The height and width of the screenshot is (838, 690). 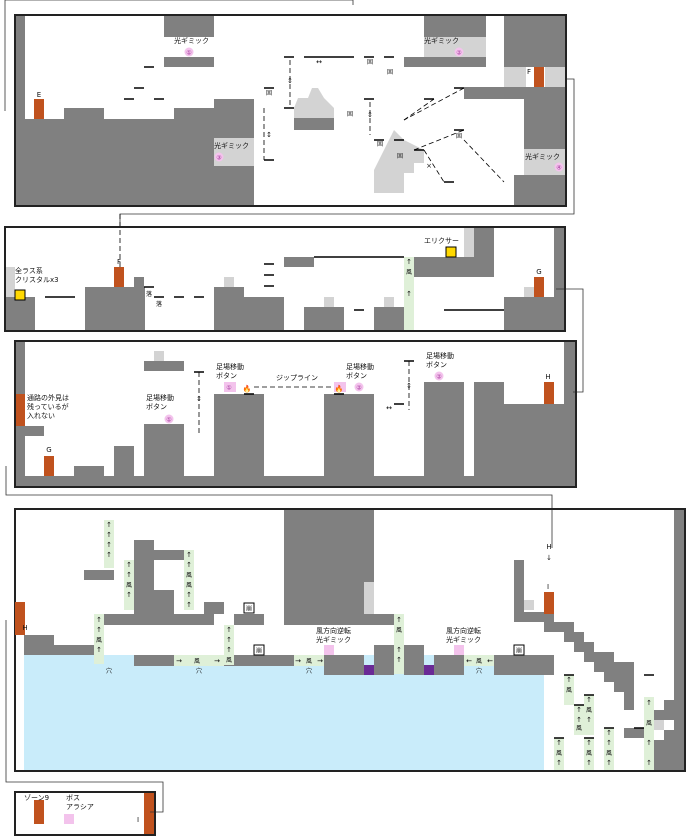 I want to click on s4-wind-up-34: ↑, so click(x=649, y=763).